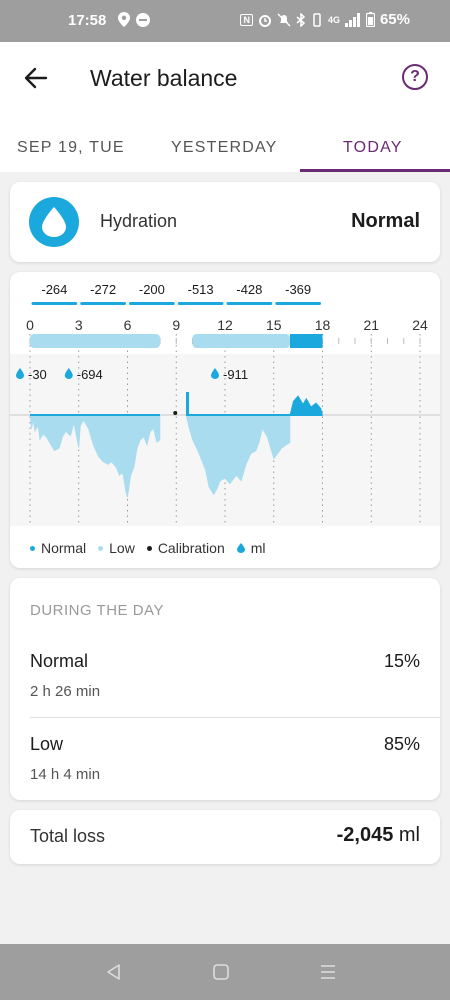 Image resolution: width=450 pixels, height=1000 pixels. I want to click on legend-drop-icon, so click(240, 548).